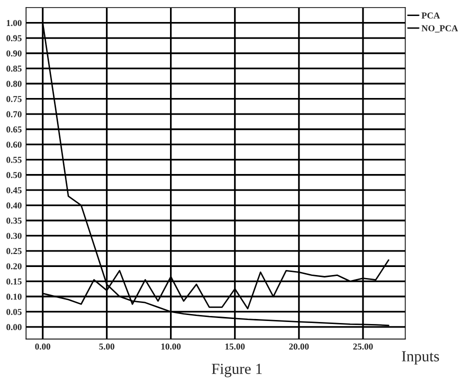 This screenshot has width=474, height=381. I want to click on y-tick-label: 0.05, so click(14, 311).